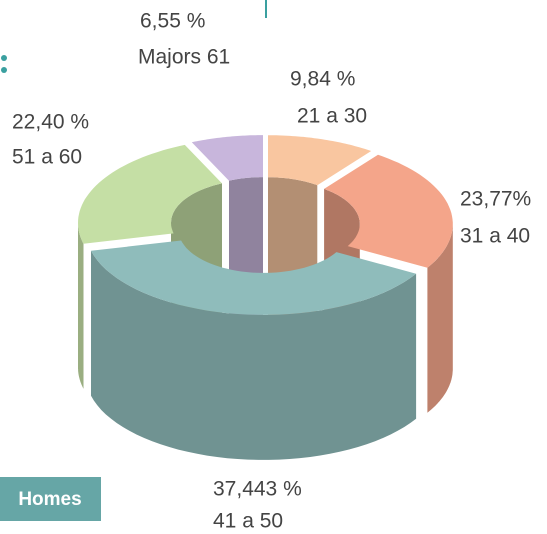  What do you see at coordinates (495, 236) in the screenshot?
I see `category-label: 31 a 40` at bounding box center [495, 236].